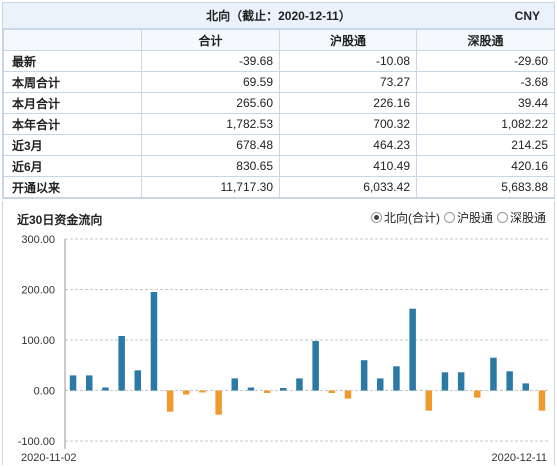 This screenshot has height=467, width=557. I want to click on table-cell: 700.32, so click(348, 124).